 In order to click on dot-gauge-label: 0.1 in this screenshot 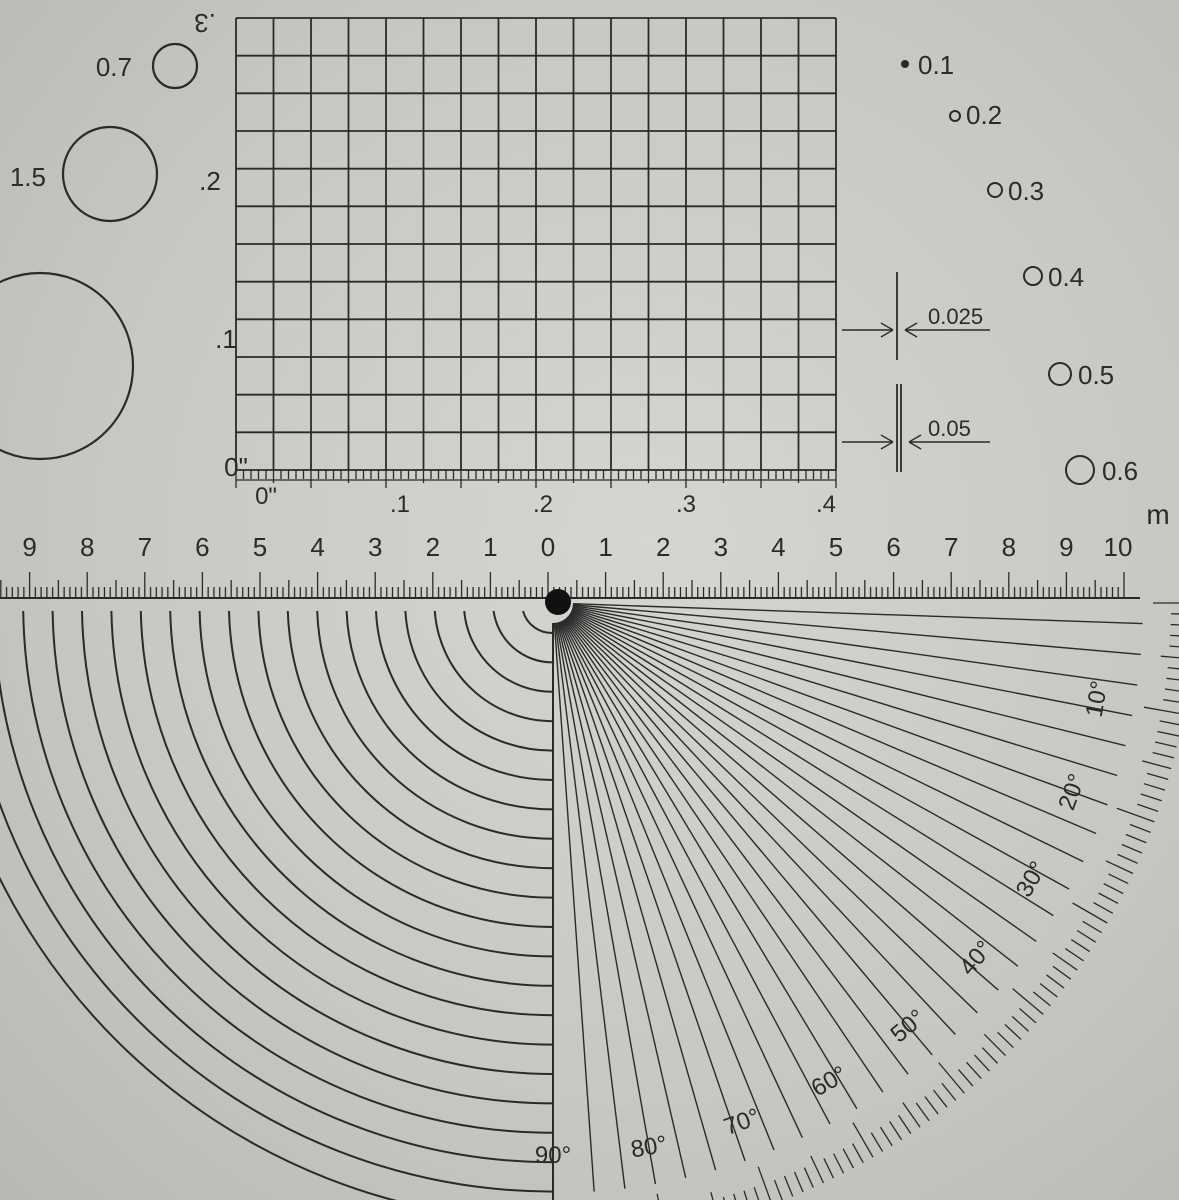, I will do `click(936, 65)`.